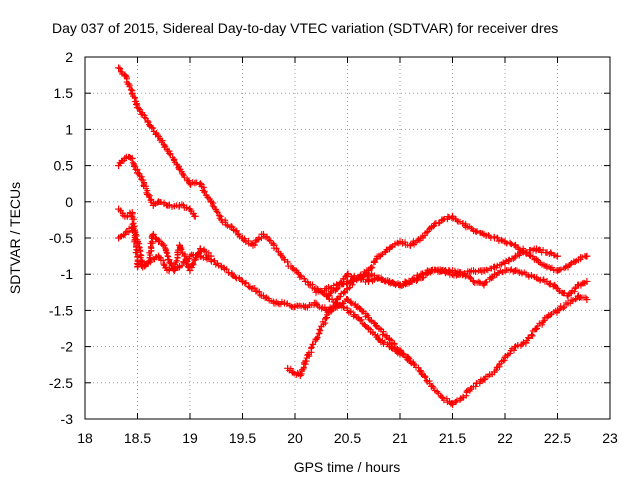 This screenshot has height=480, width=640. I want to click on x-tick-label: 19, so click(190, 438).